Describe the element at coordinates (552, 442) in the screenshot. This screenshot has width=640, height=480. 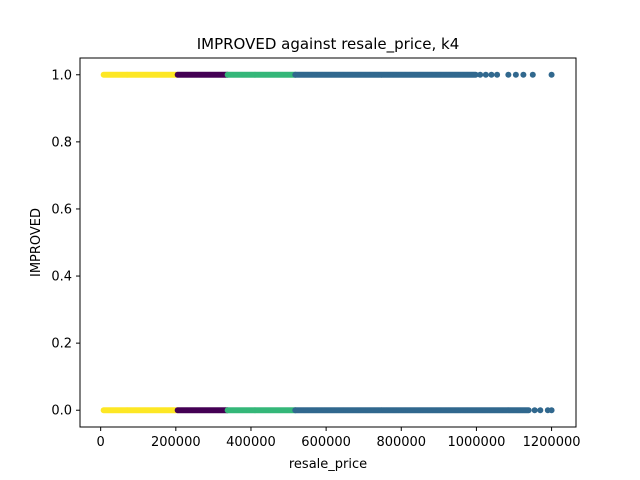
I see `x-tick-label: 1200000` at that location.